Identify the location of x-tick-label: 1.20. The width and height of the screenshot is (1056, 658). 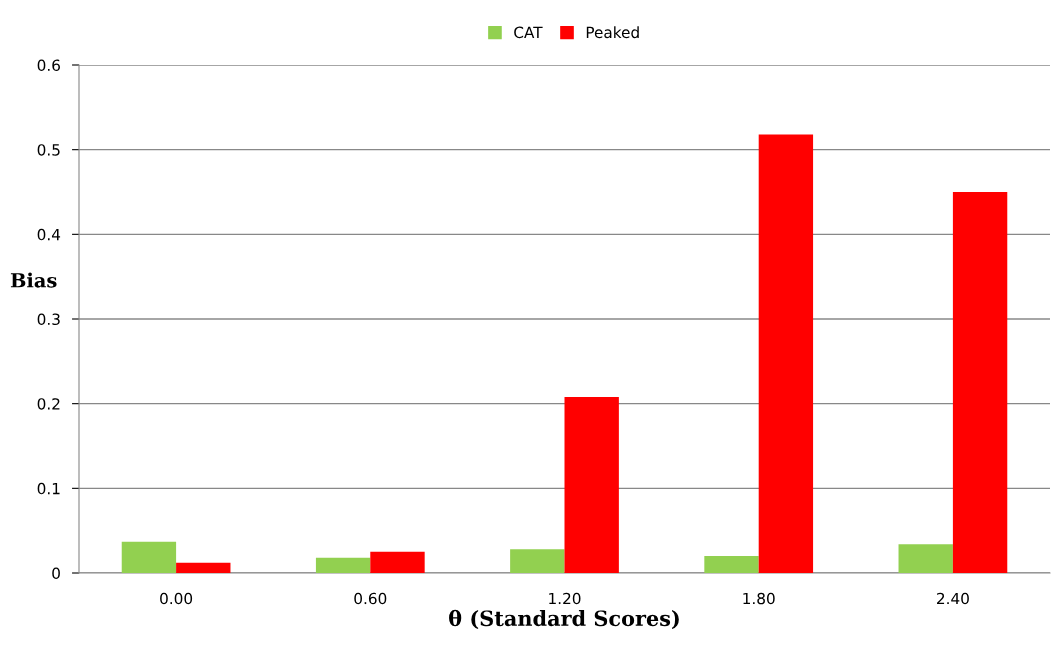
(565, 598).